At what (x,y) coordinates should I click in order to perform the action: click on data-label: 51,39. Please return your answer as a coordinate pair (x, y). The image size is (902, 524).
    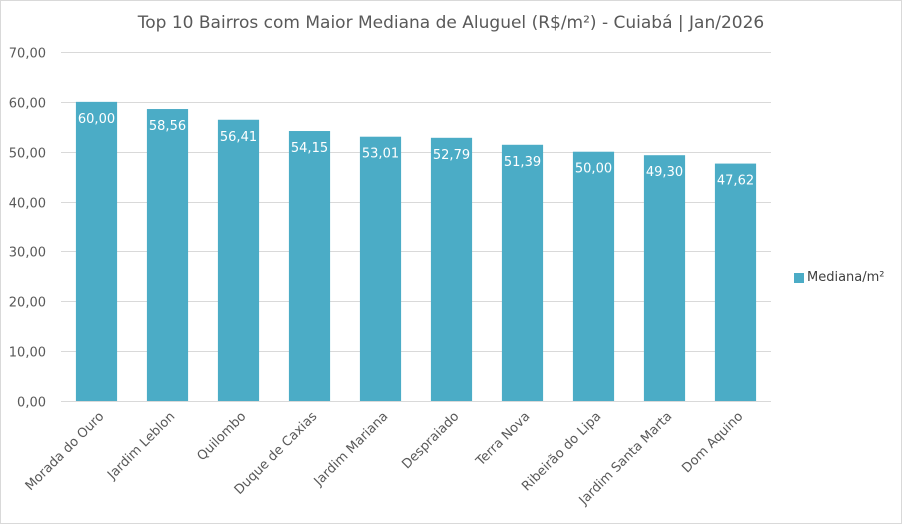
    Looking at the image, I should click on (522, 162).